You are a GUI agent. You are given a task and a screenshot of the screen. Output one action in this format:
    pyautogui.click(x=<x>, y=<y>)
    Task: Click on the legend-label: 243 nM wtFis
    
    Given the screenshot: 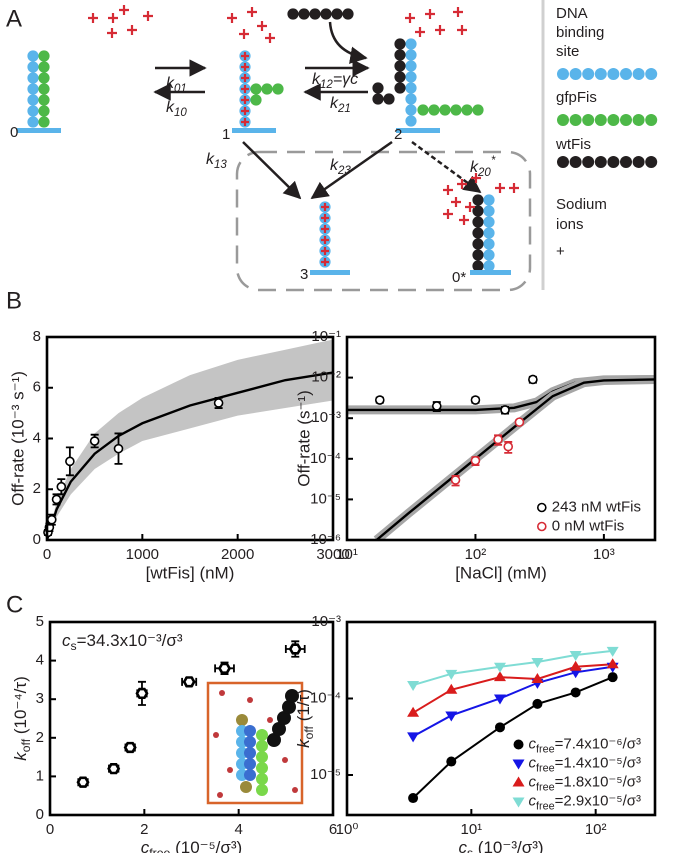 What is the action you would take?
    pyautogui.click(x=596, y=506)
    